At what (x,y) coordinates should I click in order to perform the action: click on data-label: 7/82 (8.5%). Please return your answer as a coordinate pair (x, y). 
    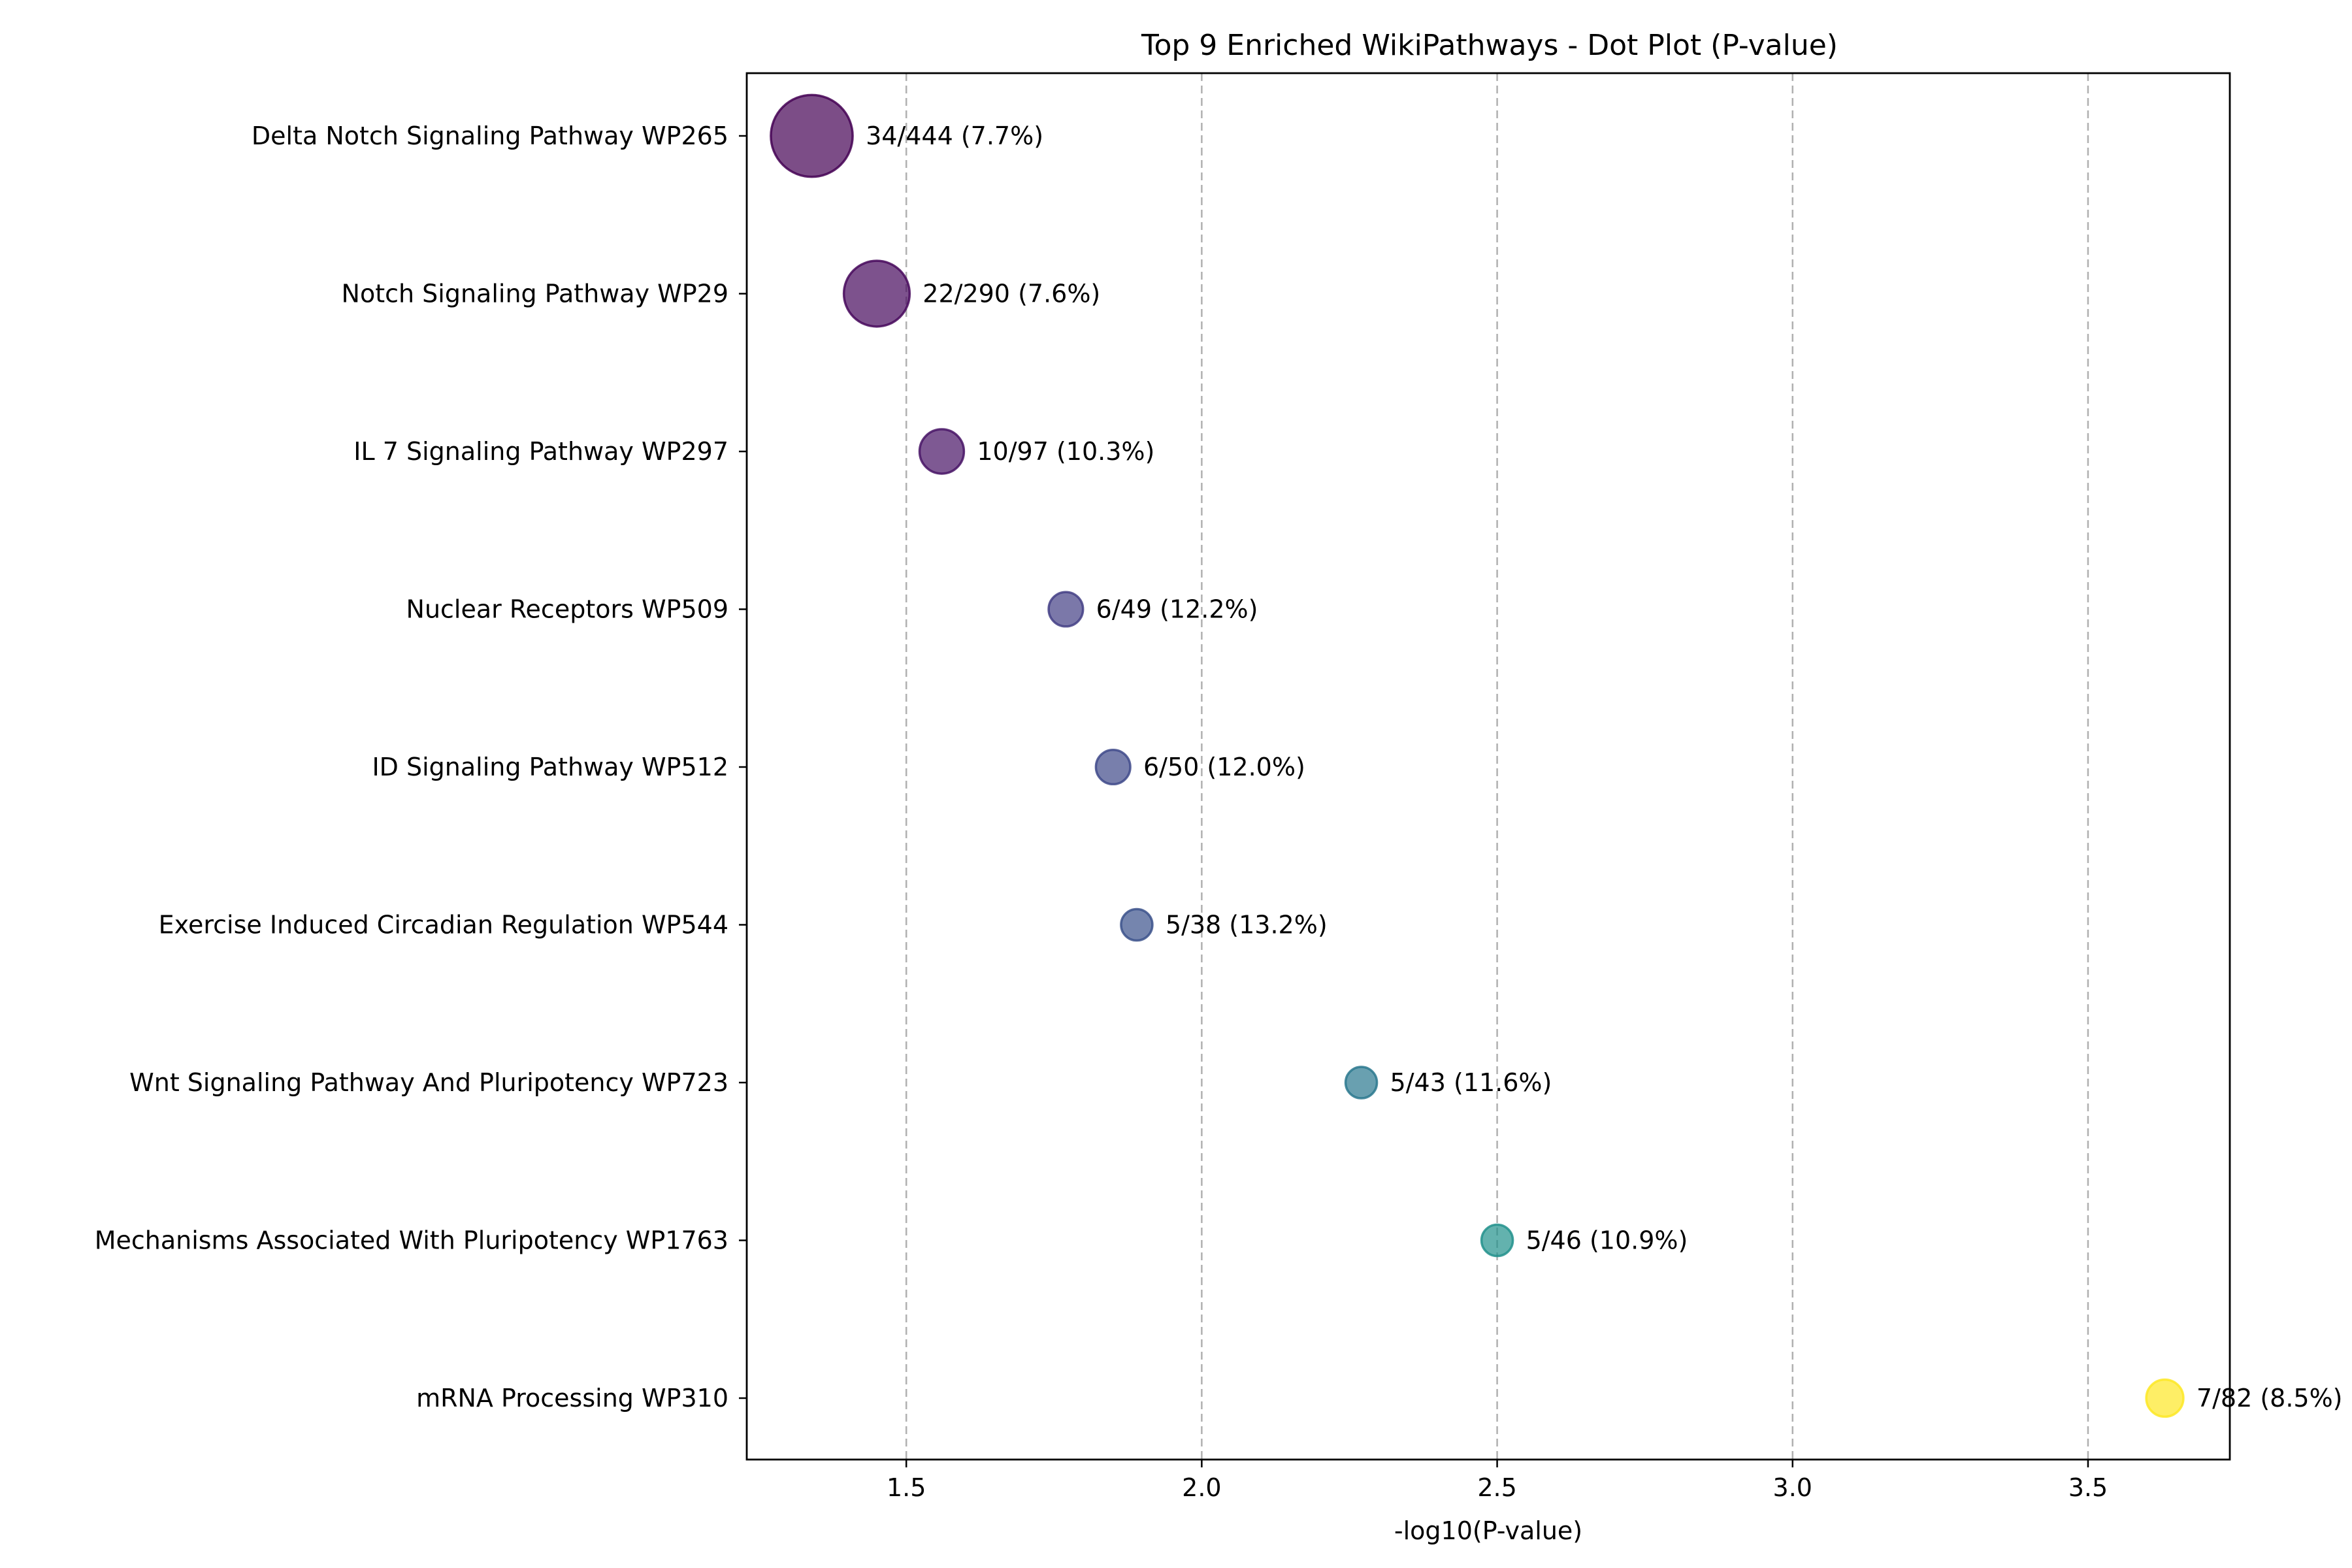
    Looking at the image, I should click on (2270, 1398).